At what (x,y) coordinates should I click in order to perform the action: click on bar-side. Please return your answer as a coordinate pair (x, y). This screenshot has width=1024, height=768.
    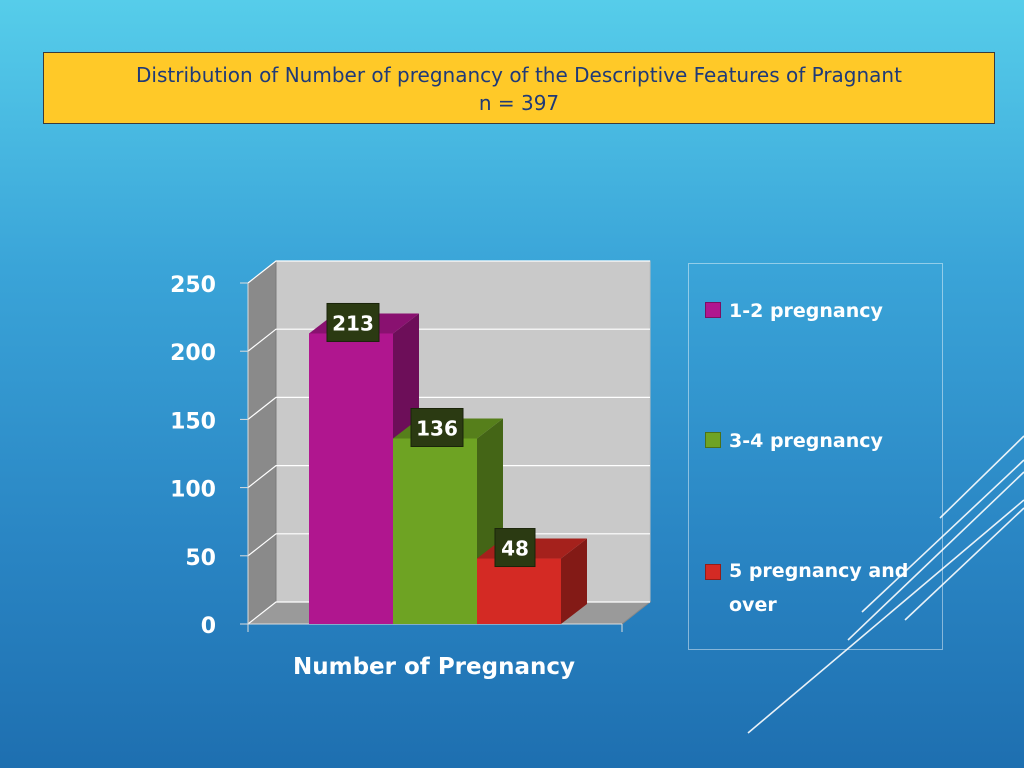
    Looking at the image, I should click on (574, 581).